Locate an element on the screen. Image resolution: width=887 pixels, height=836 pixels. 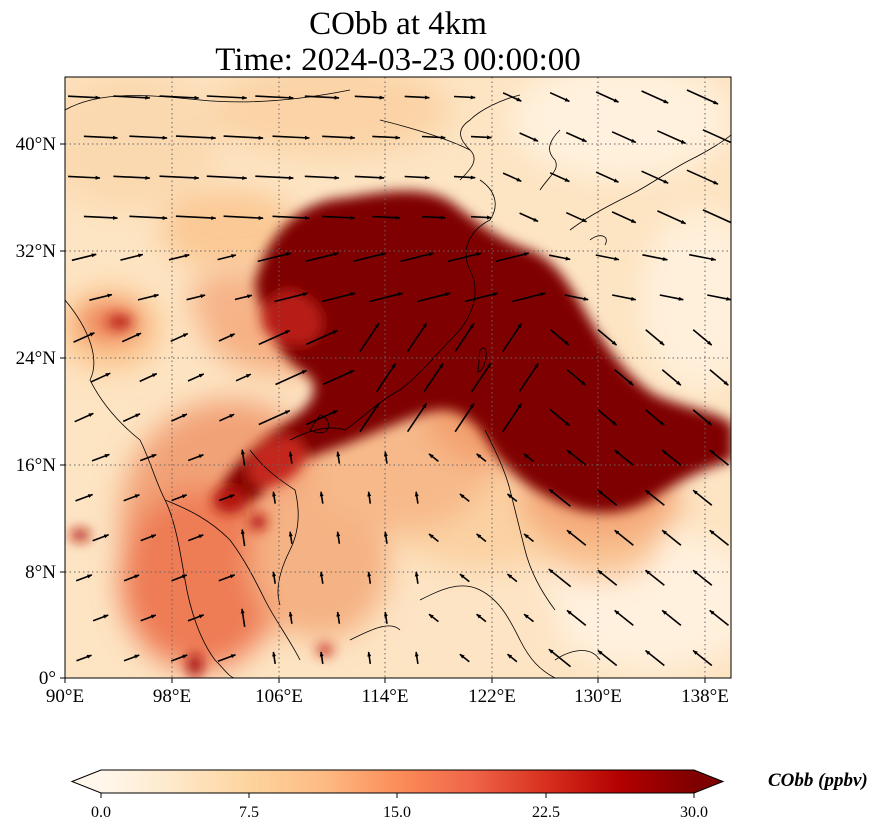
plot-title: CObb at 4km is located at coordinates (398, 24).